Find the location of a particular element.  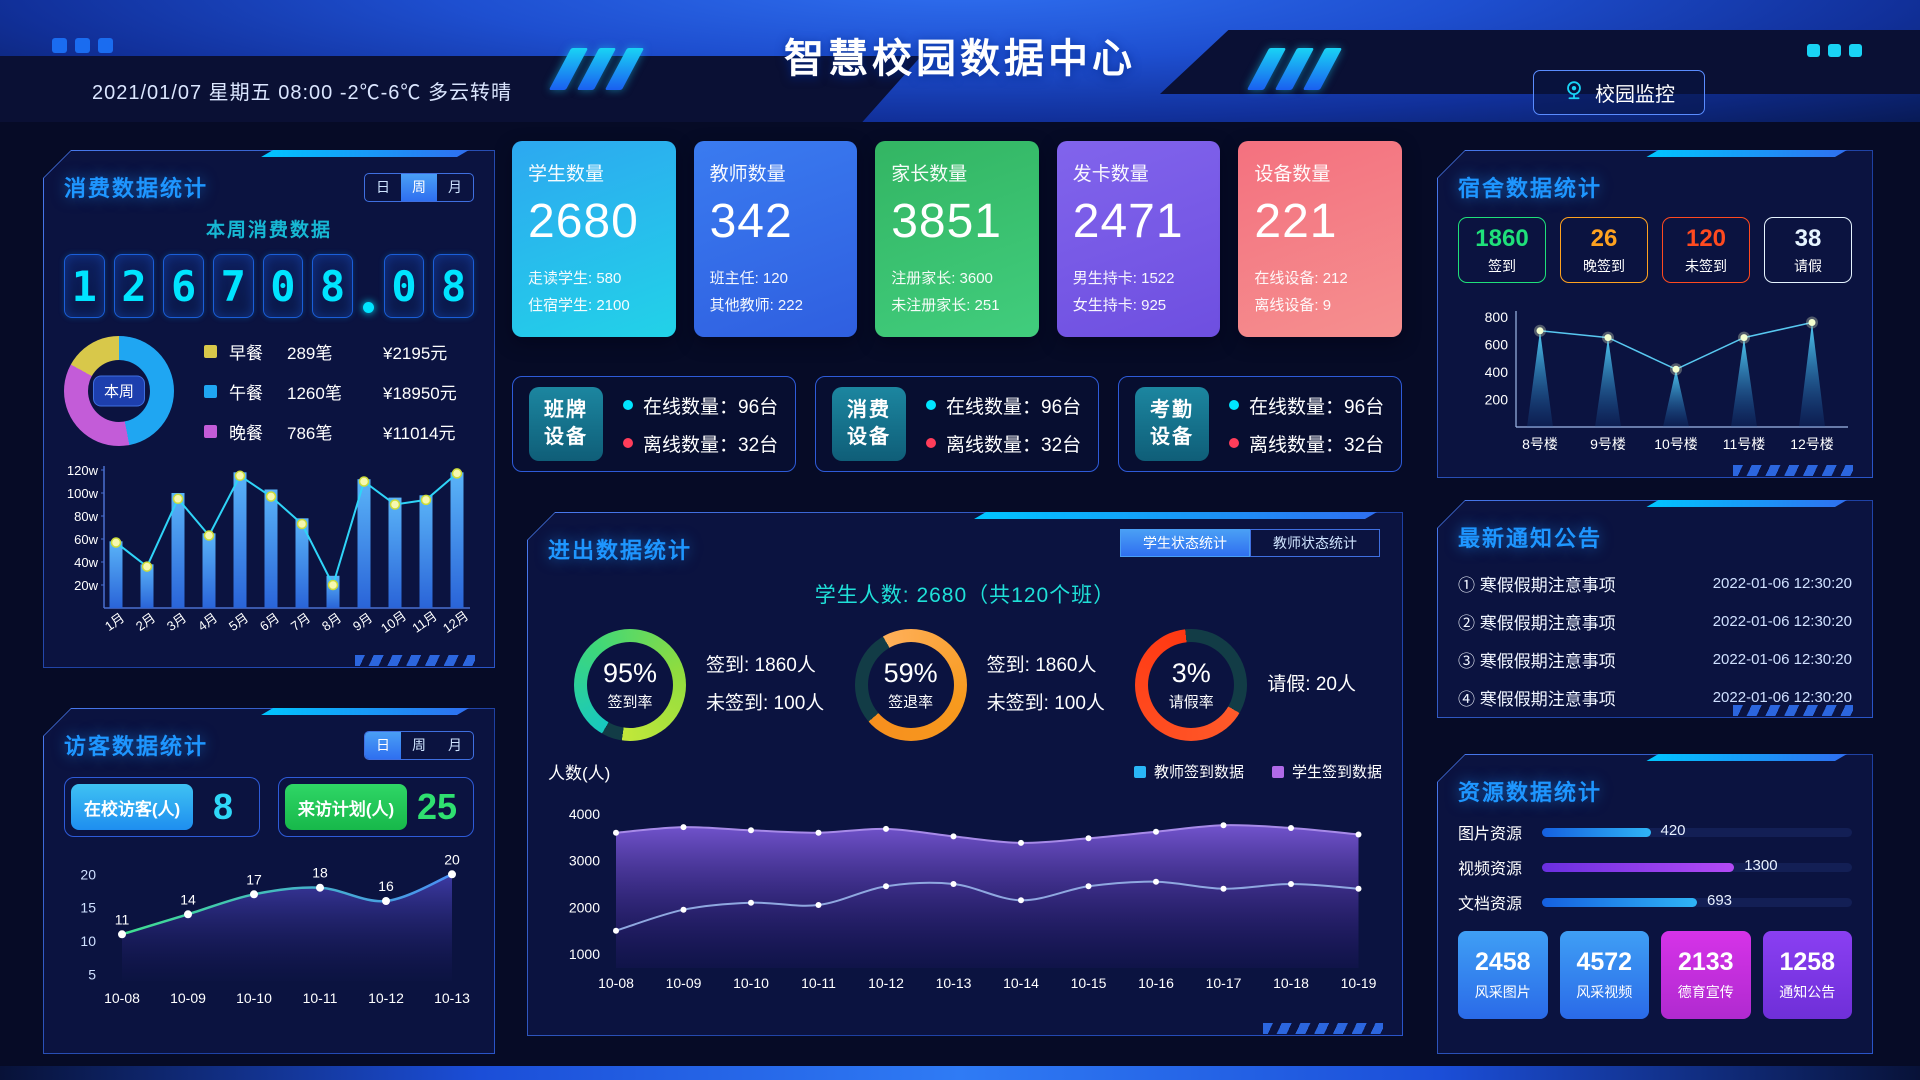

stat-card-value: 221 is located at coordinates (1296, 221).